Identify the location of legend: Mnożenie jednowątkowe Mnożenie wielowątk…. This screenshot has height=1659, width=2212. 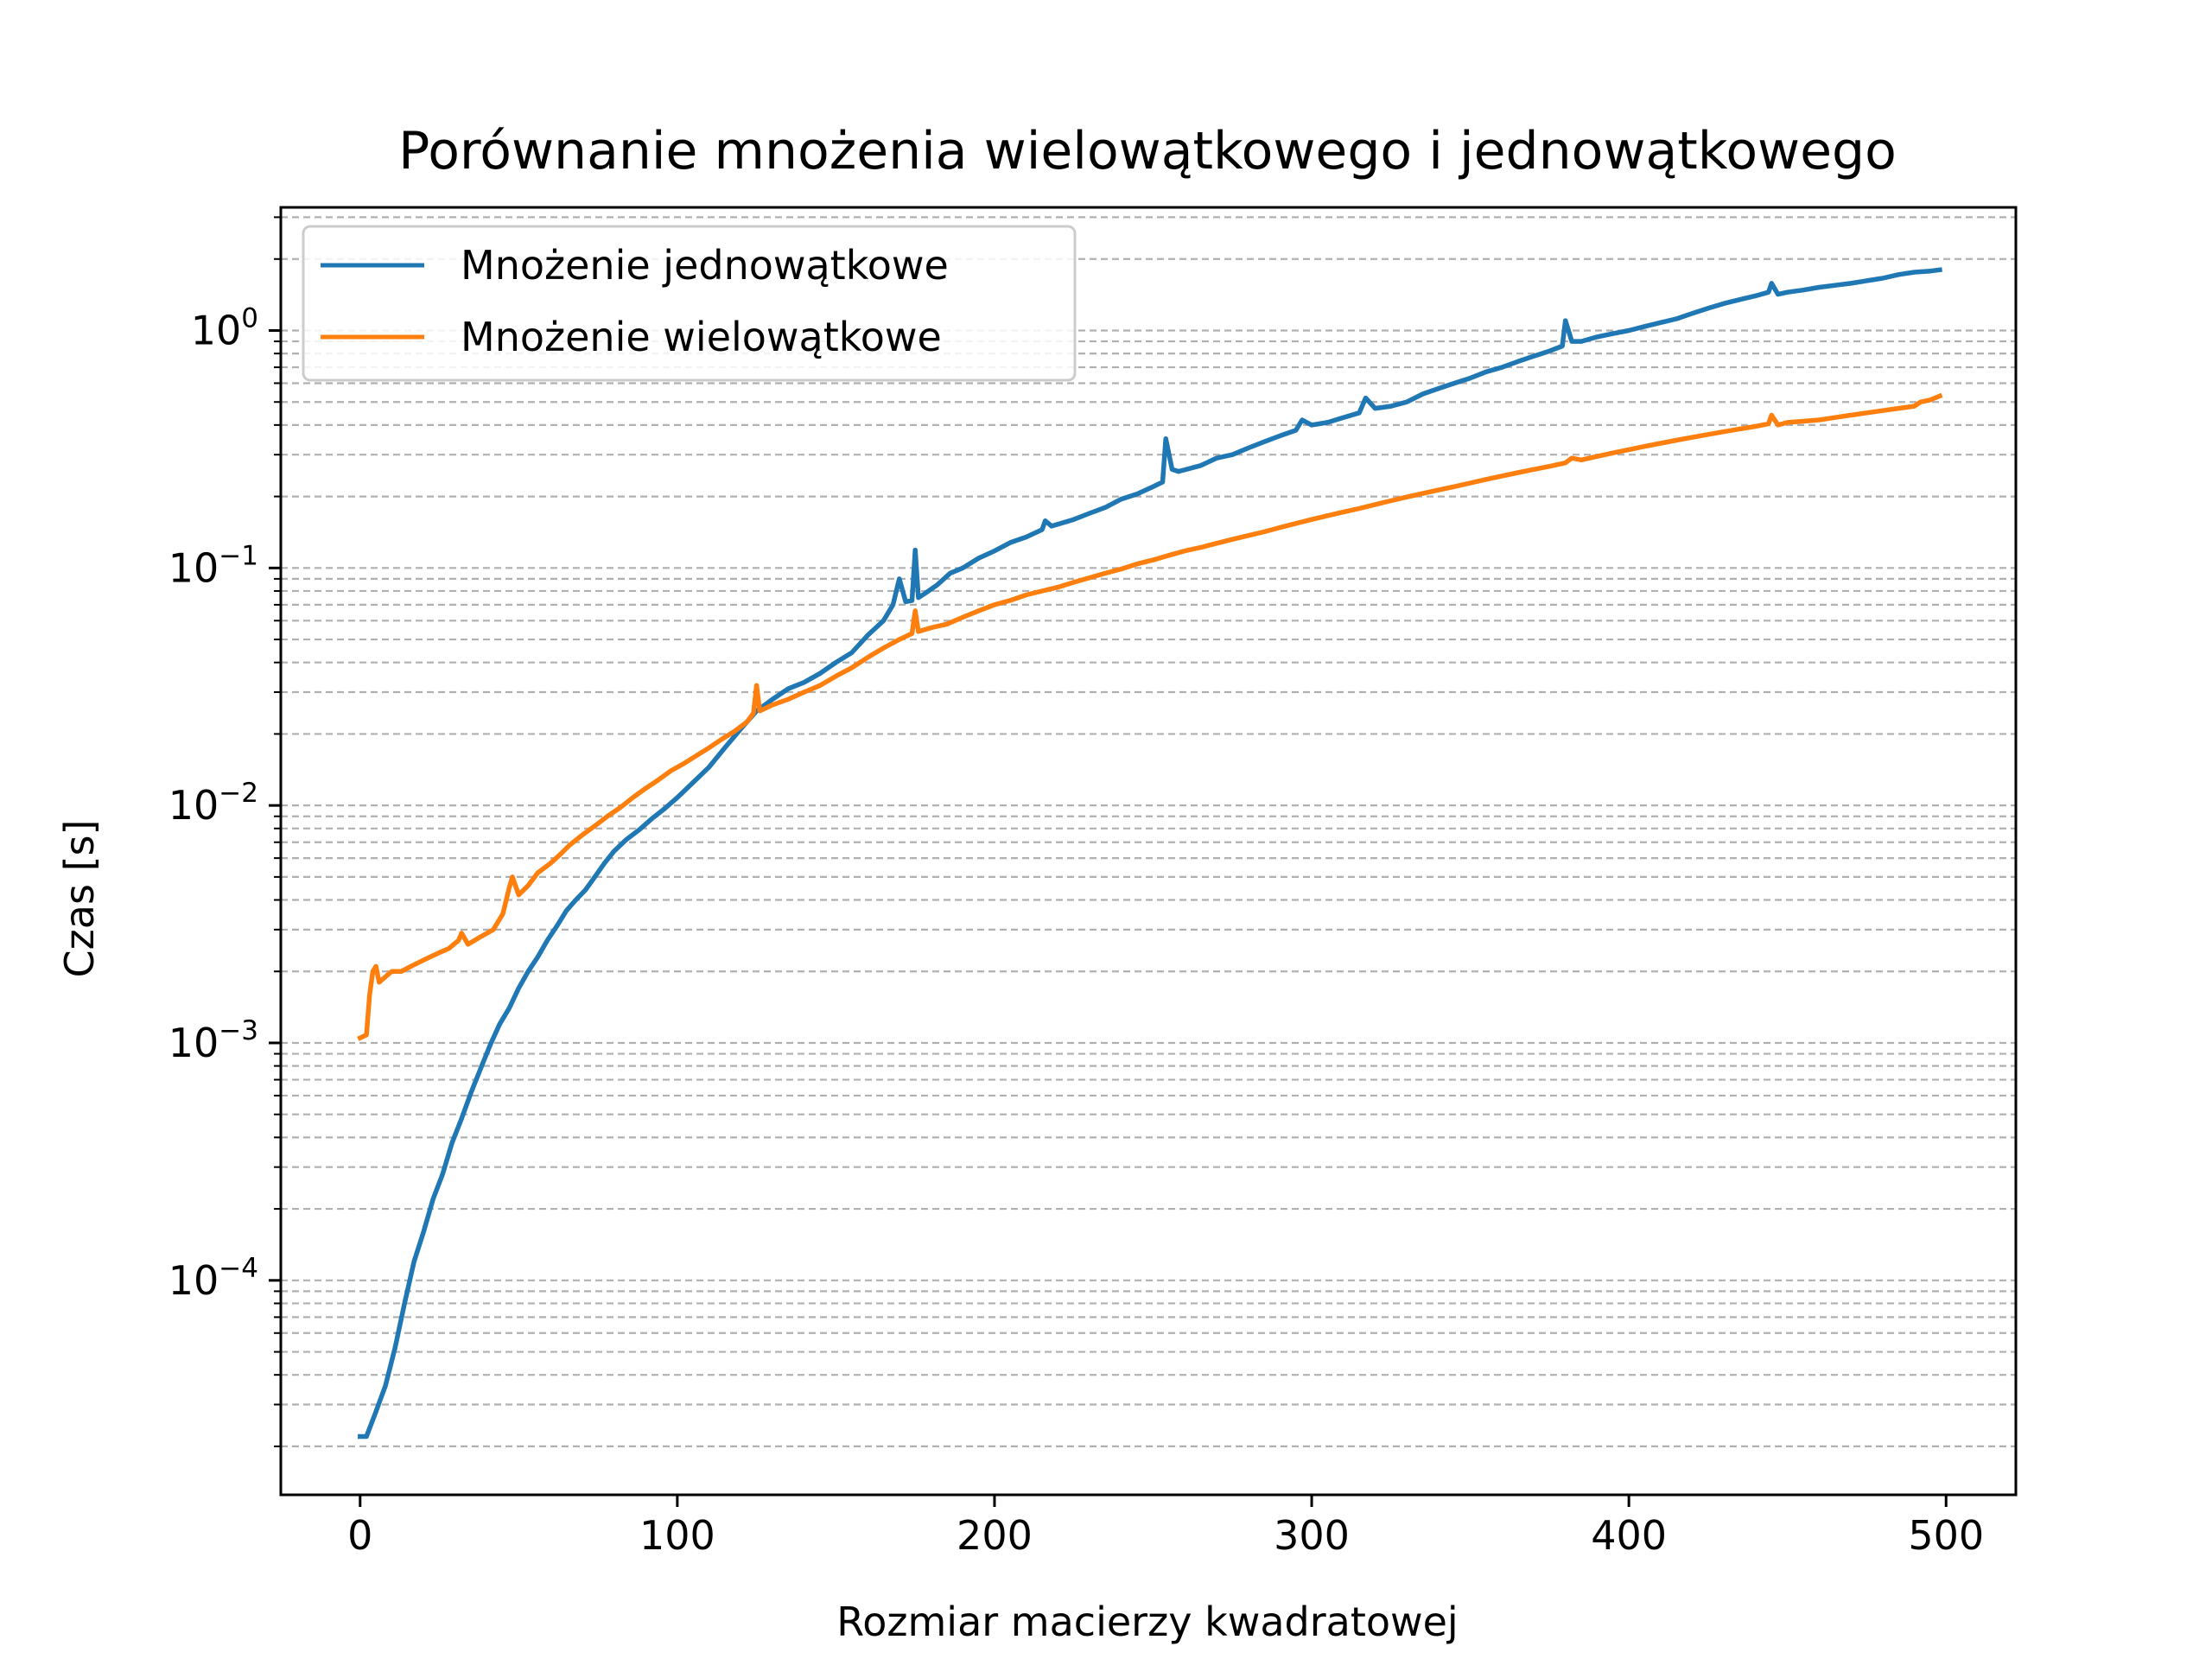
(689, 303).